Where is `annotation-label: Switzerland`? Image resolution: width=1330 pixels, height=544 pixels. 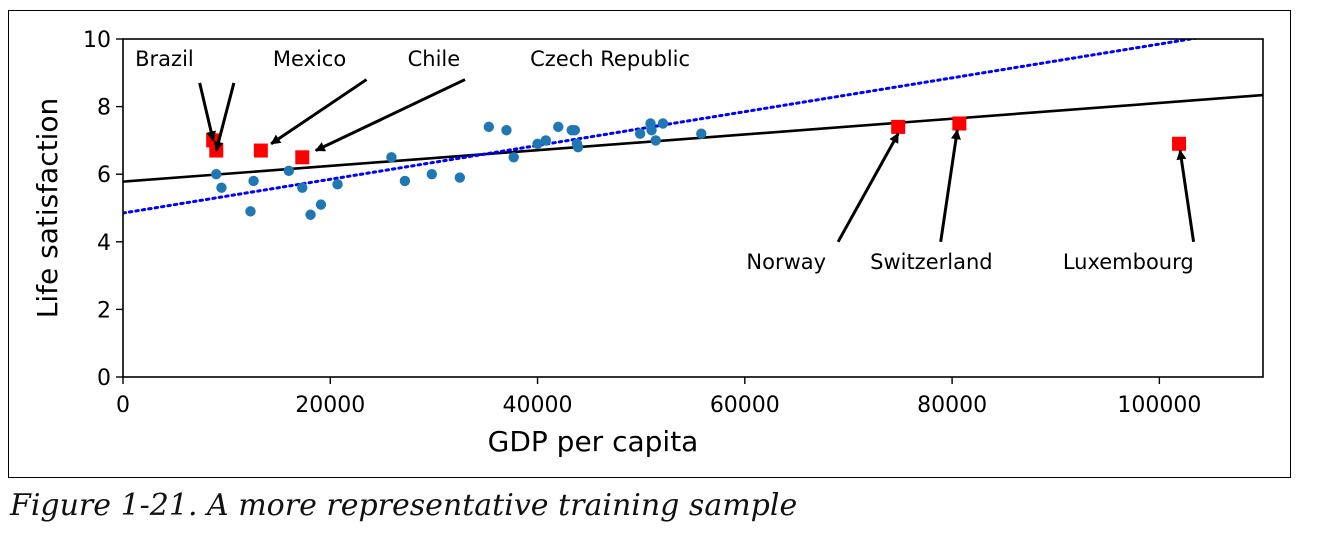
annotation-label: Switzerland is located at coordinates (931, 262).